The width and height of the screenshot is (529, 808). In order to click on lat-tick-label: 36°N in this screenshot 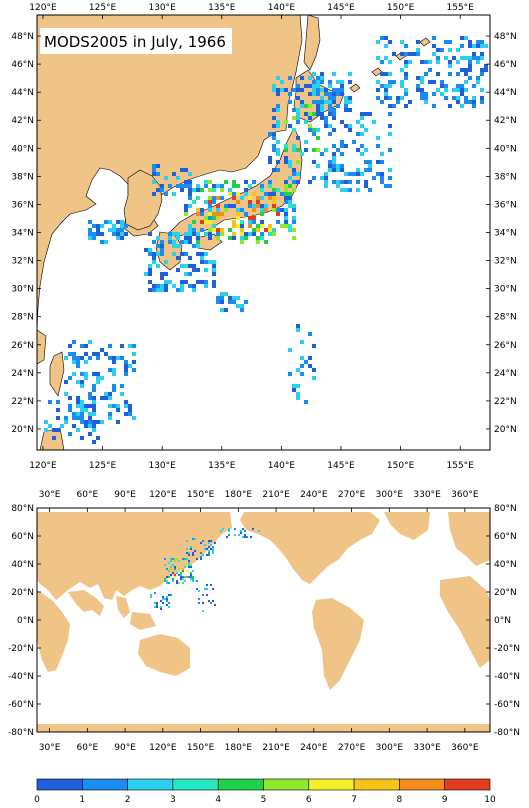, I will do `click(505, 205)`.